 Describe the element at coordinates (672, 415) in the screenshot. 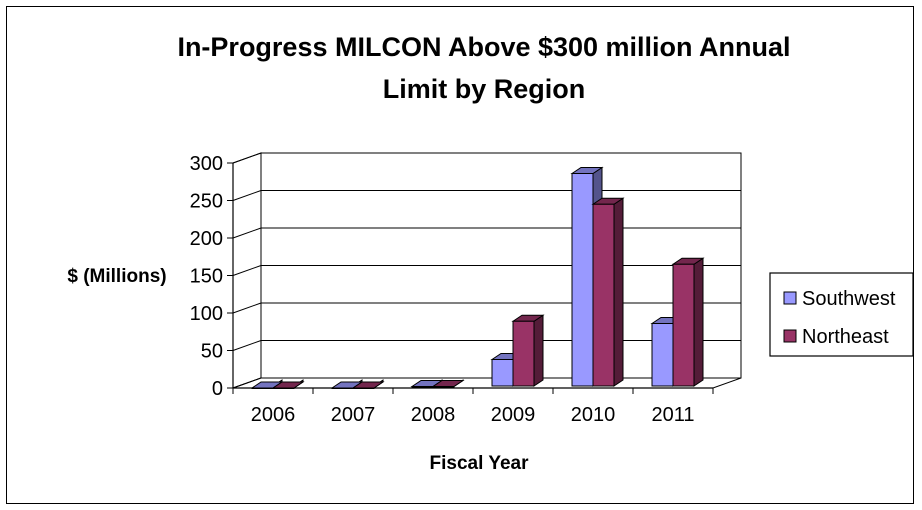

I see `x-tick-label: 2011` at that location.